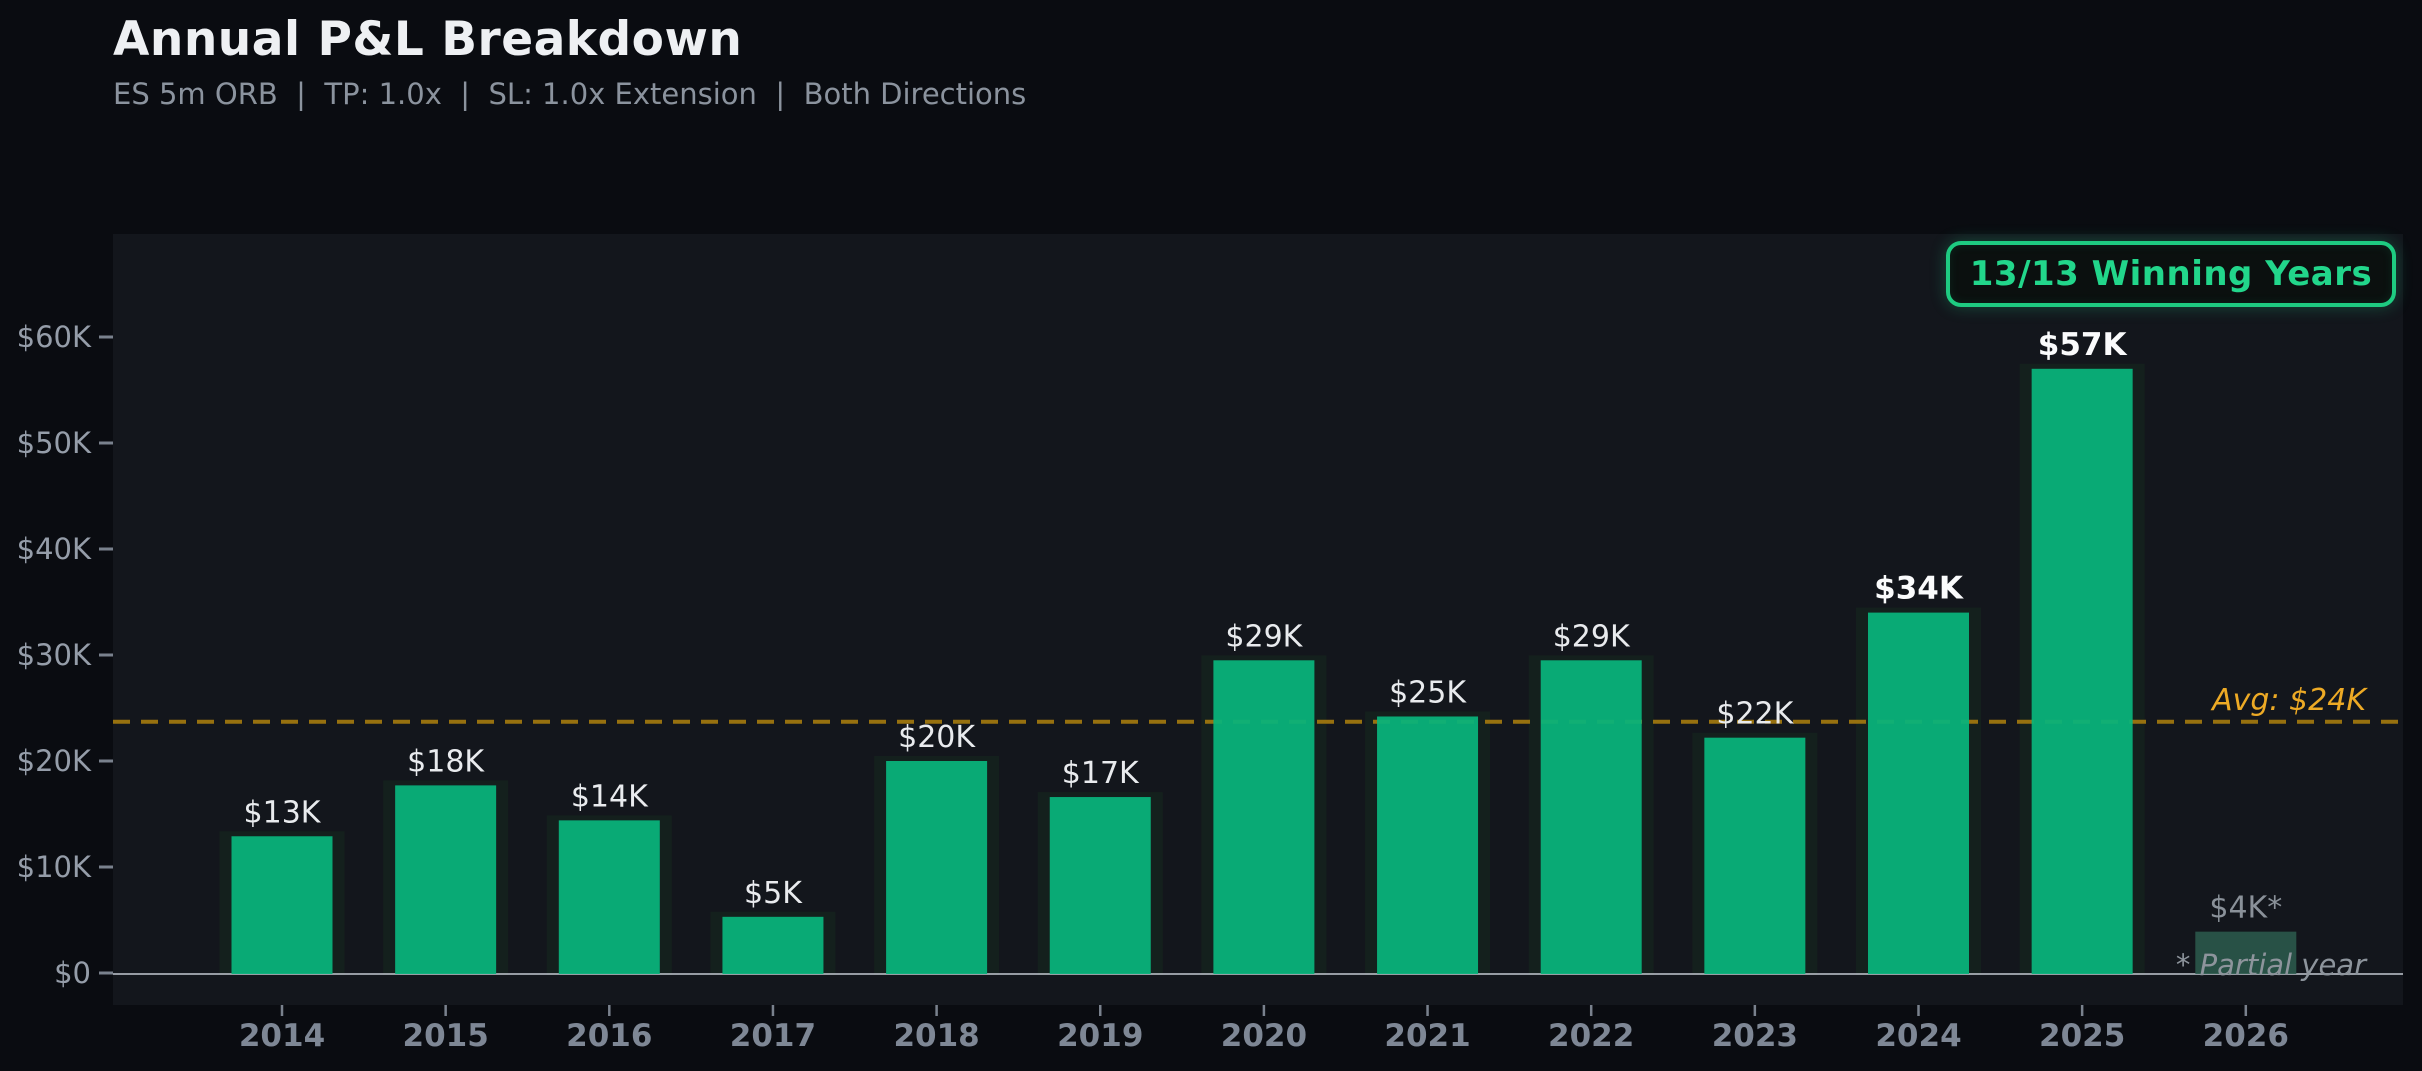 This screenshot has width=2422, height=1071. Describe the element at coordinates (1264, 817) in the screenshot. I see `bar-2020` at that location.